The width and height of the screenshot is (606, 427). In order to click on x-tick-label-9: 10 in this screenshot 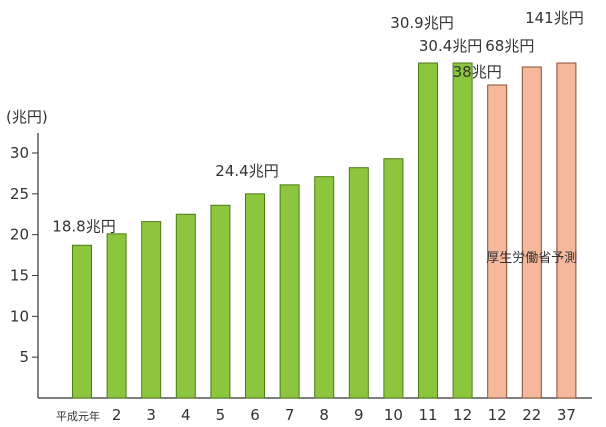, I will do `click(393, 415)`.